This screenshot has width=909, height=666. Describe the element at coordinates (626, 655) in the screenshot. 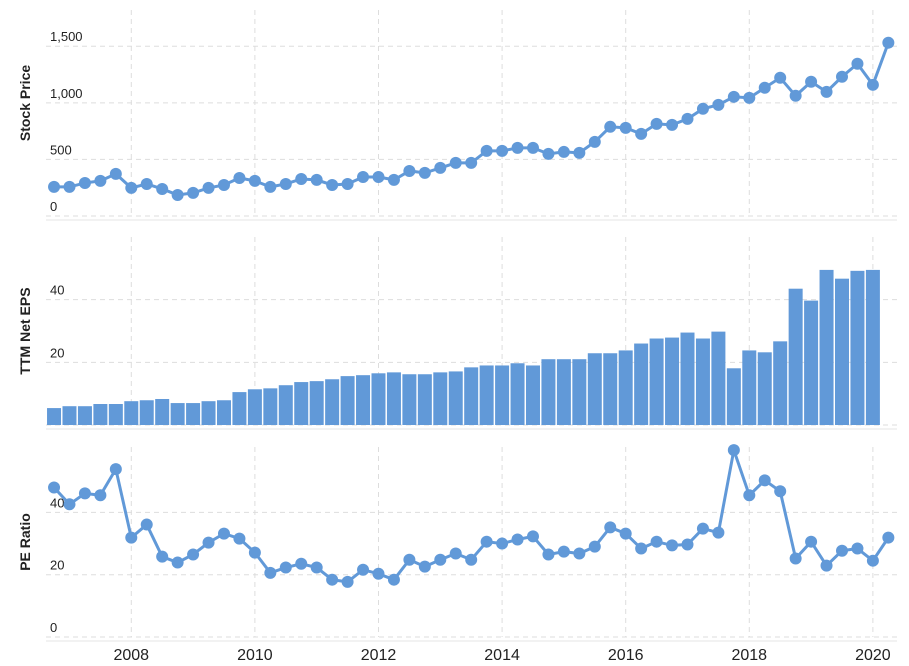

I see `x-tick-label: 2016` at that location.